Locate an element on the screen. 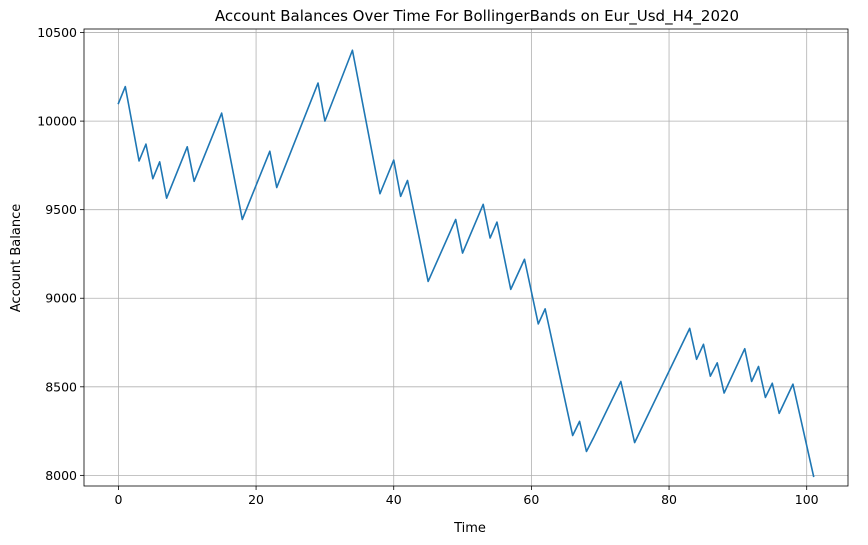 Image resolution: width=868 pixels, height=545 pixels. x-axis: 0 20 40 60 80 100 is located at coordinates (466, 496).